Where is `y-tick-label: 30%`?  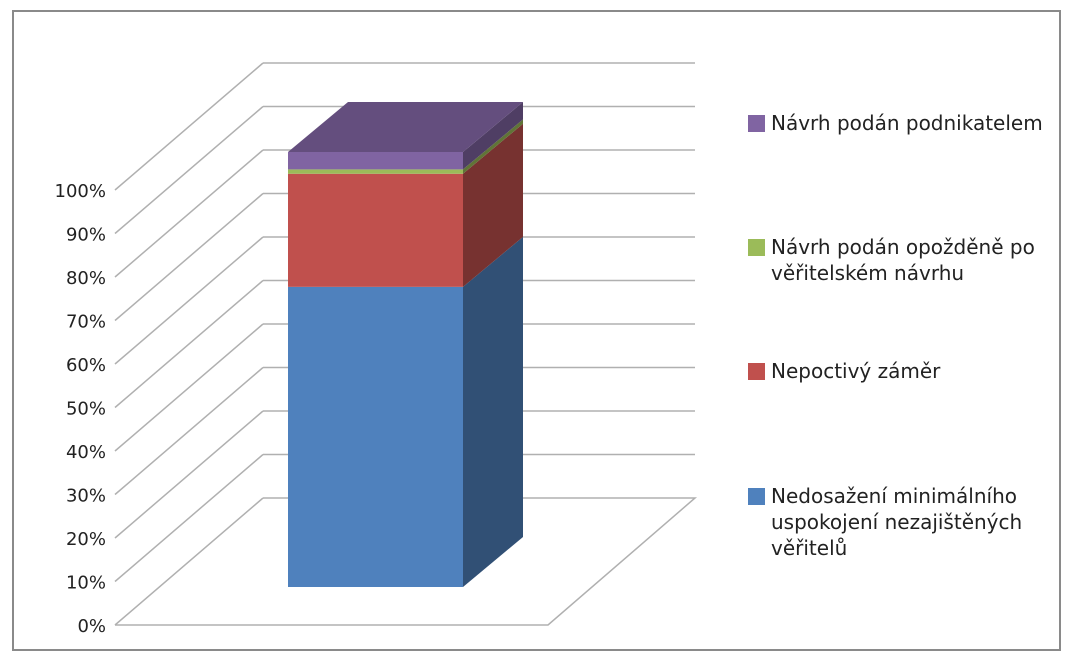
y-tick-label: 30% is located at coordinates (86, 496).